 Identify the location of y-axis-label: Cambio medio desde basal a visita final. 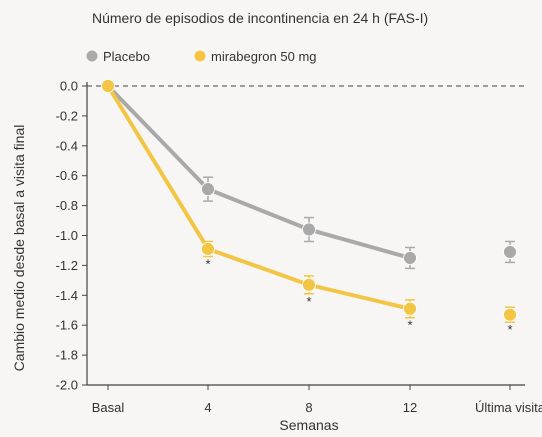
(19, 248).